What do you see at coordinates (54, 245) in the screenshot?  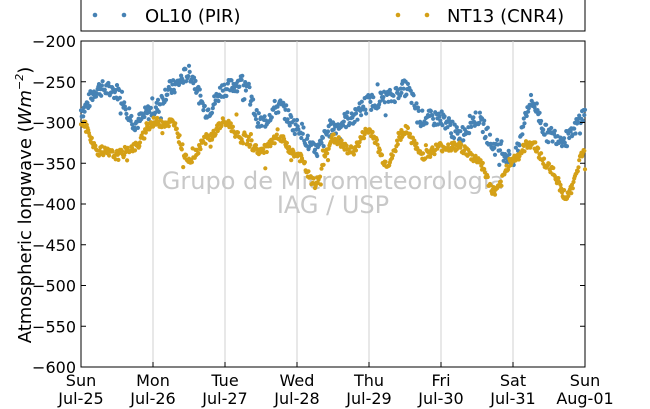 I see `y-tick-label: −450` at bounding box center [54, 245].